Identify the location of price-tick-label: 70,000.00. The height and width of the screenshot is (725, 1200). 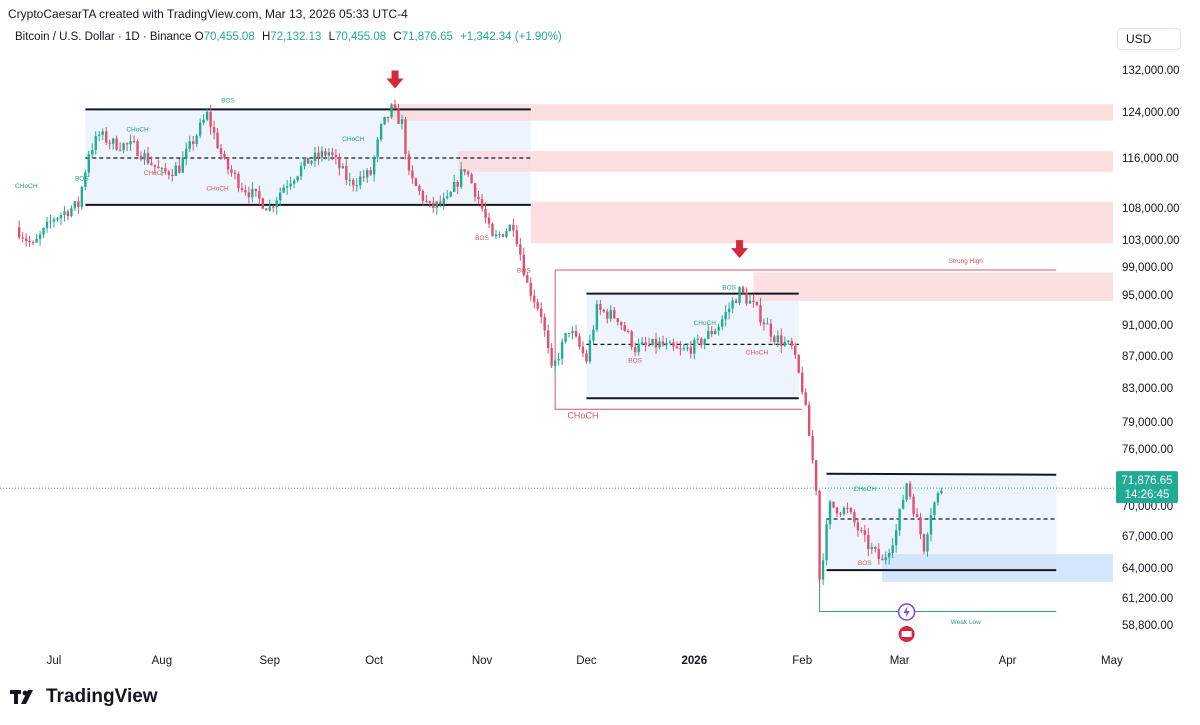
(1147, 507).